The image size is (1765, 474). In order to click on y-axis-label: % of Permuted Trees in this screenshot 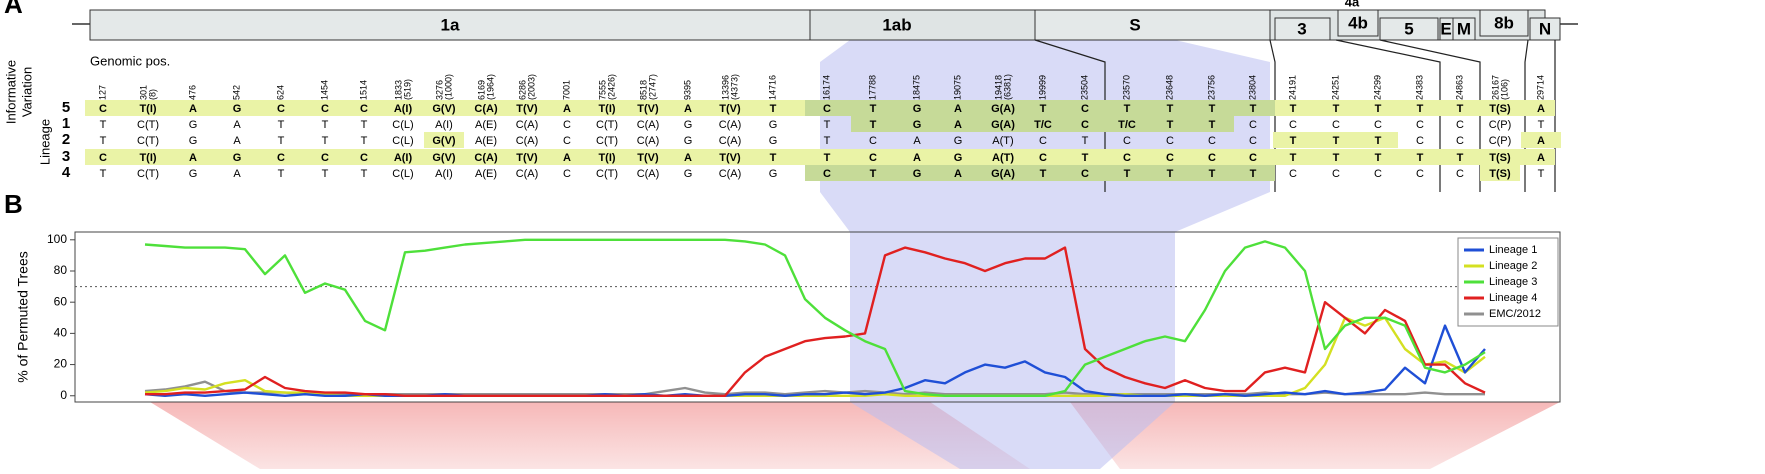, I will do `click(23, 317)`.